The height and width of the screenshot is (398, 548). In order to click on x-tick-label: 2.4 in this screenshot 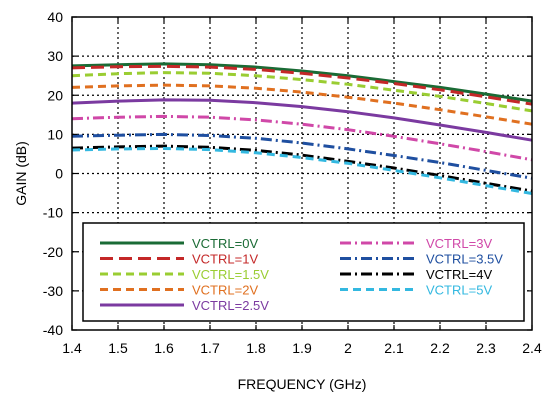, I will do `click(532, 348)`.